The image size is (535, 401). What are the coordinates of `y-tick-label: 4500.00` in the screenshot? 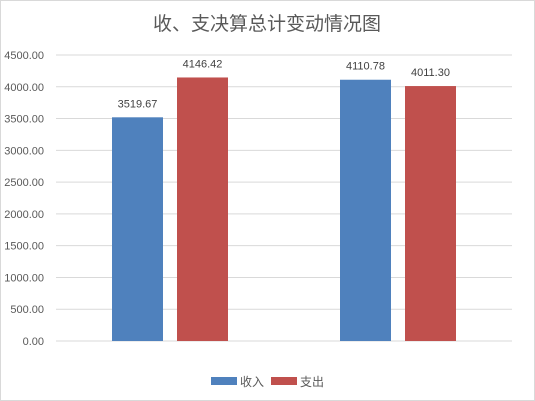 It's located at (24, 56).